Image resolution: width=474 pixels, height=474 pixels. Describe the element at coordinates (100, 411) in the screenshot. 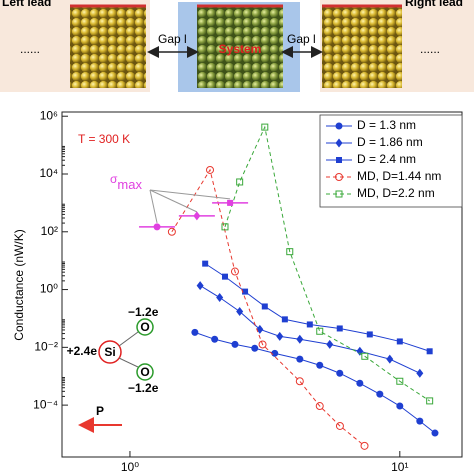

I see `p-label: P` at that location.